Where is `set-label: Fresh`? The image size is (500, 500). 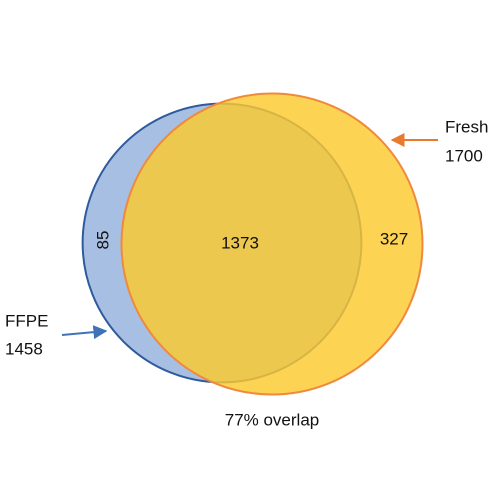 set-label: Fresh is located at coordinates (466, 126).